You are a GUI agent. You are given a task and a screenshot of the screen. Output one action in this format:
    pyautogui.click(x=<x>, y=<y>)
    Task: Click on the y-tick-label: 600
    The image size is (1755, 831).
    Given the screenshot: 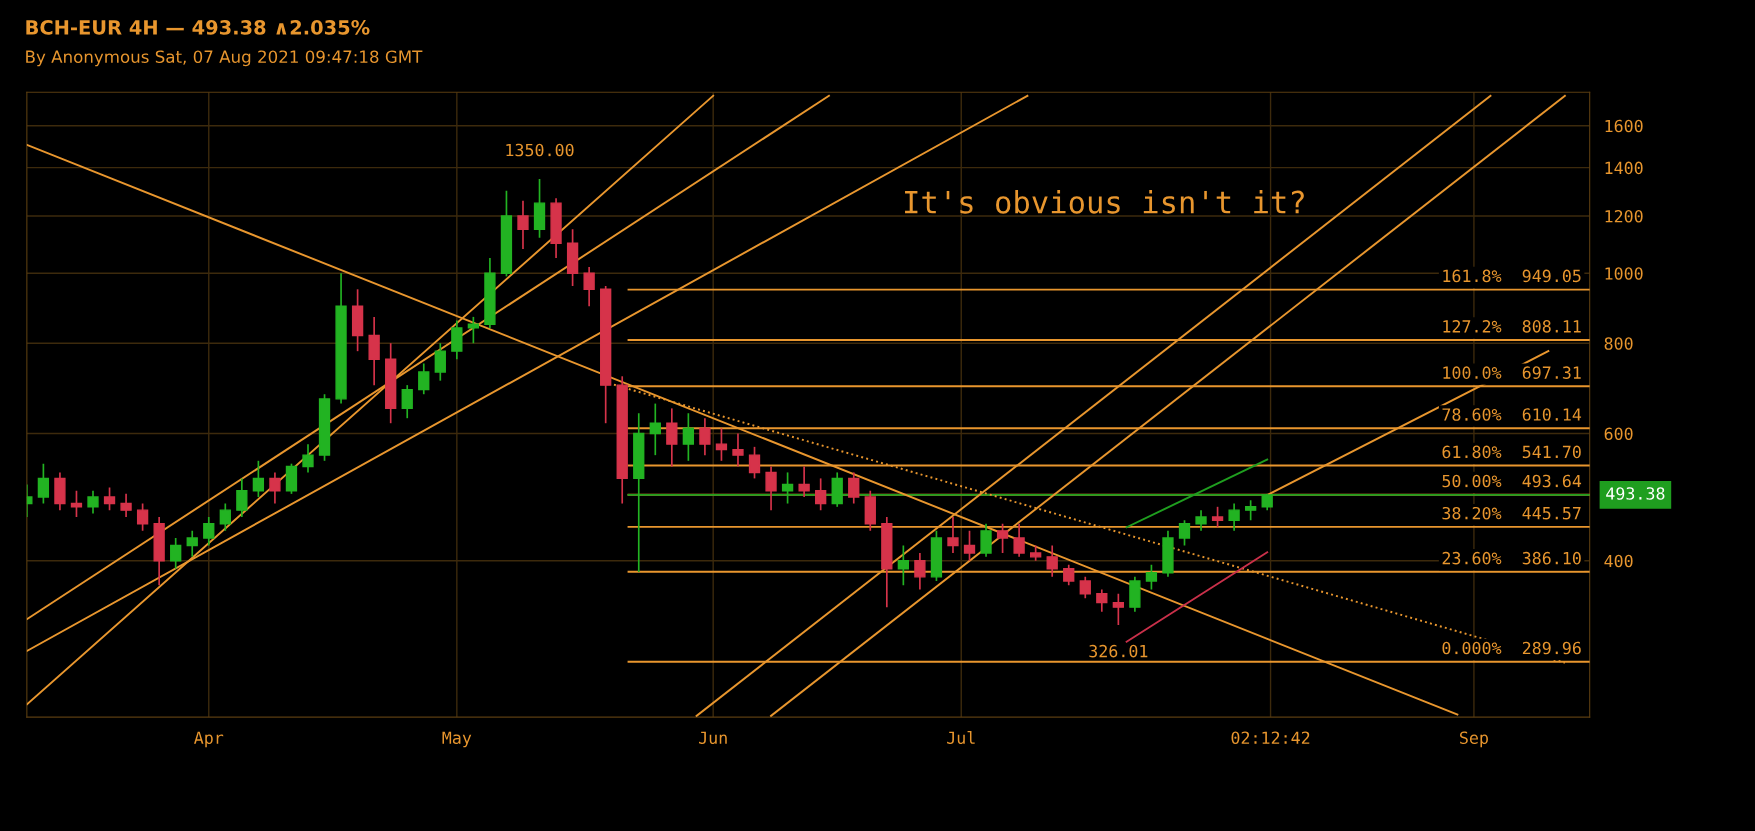 What is the action you would take?
    pyautogui.click(x=1618, y=434)
    